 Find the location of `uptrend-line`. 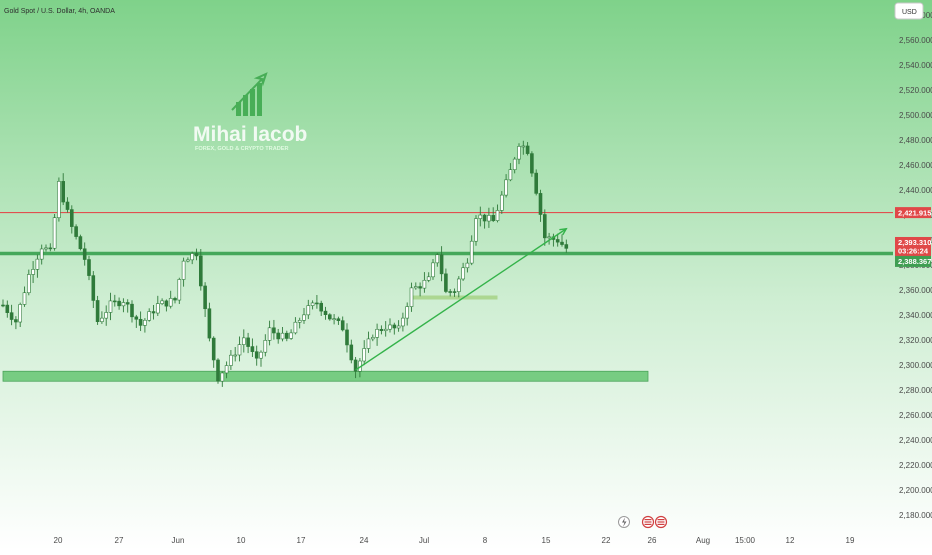

uptrend-line is located at coordinates (461, 299).